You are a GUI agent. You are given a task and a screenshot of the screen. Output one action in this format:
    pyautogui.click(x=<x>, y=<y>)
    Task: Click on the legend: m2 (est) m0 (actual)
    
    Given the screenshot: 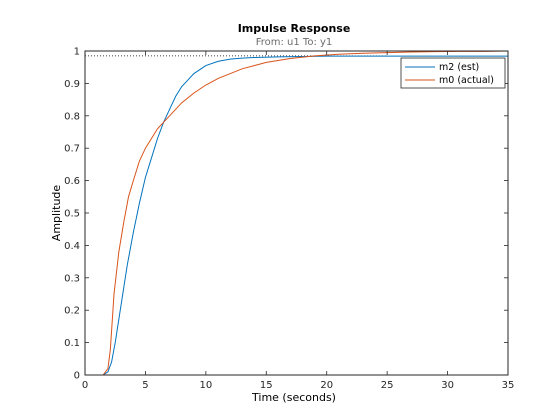 What is the action you would take?
    pyautogui.click(x=453, y=73)
    